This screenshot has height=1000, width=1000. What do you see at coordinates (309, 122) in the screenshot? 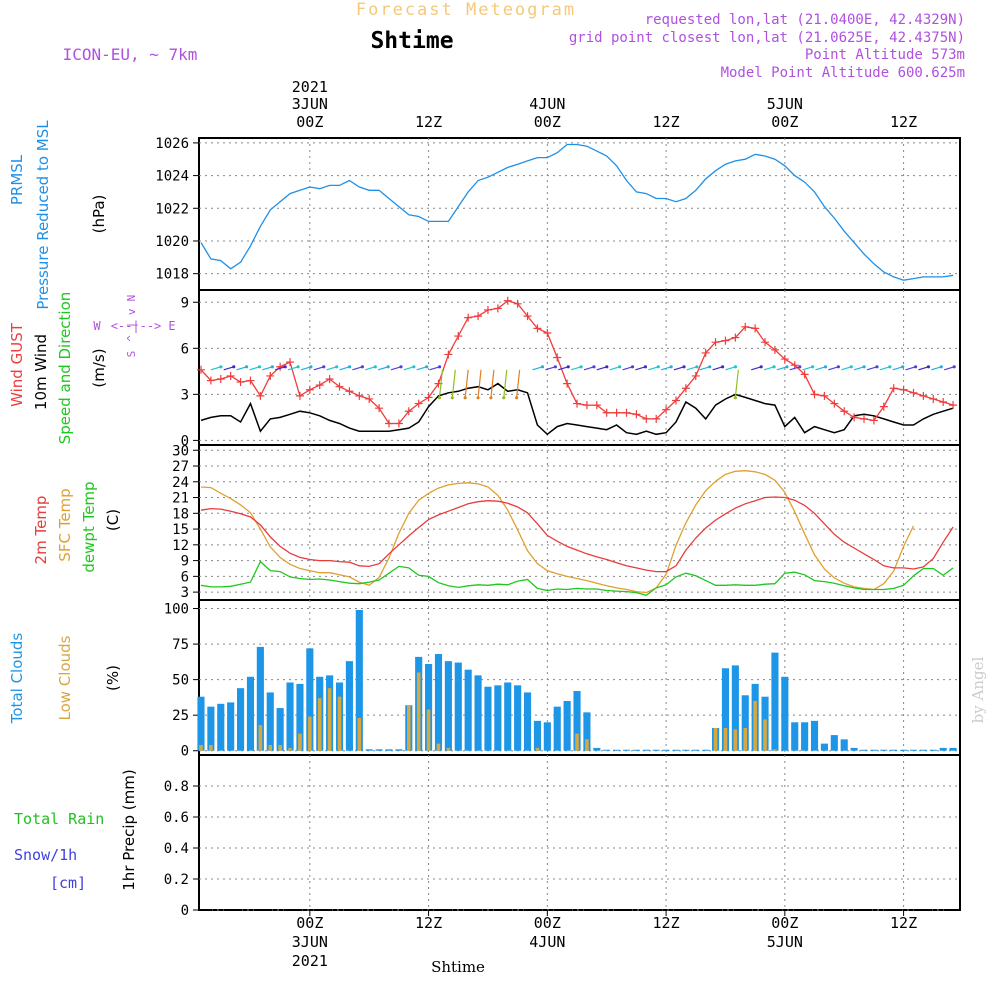
I see `top-hour-label: 00Z` at bounding box center [309, 122].